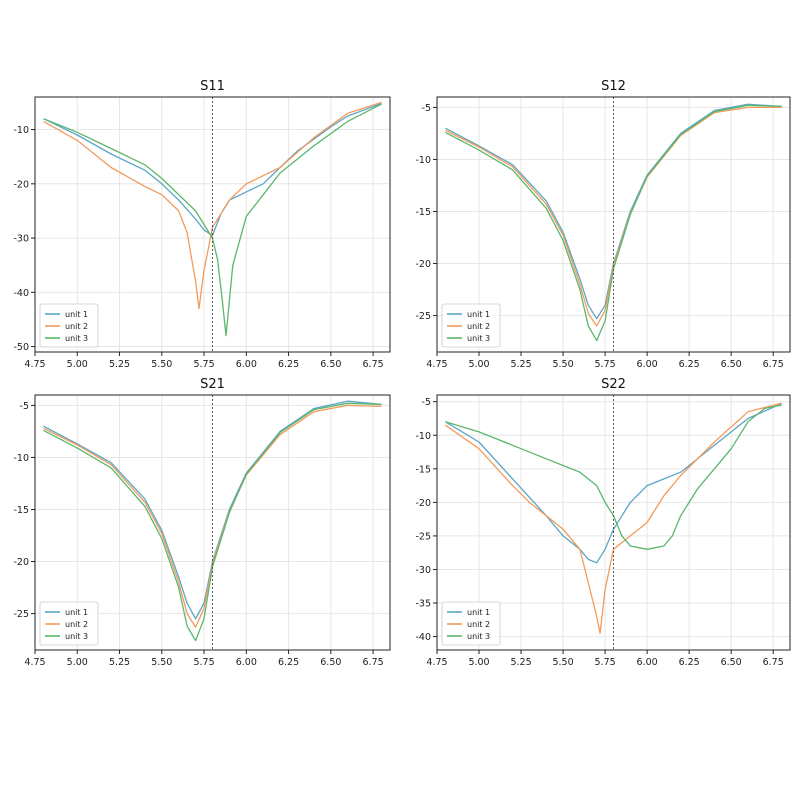  Describe the element at coordinates (21, 347) in the screenshot. I see `y-tick-label: -50` at that location.